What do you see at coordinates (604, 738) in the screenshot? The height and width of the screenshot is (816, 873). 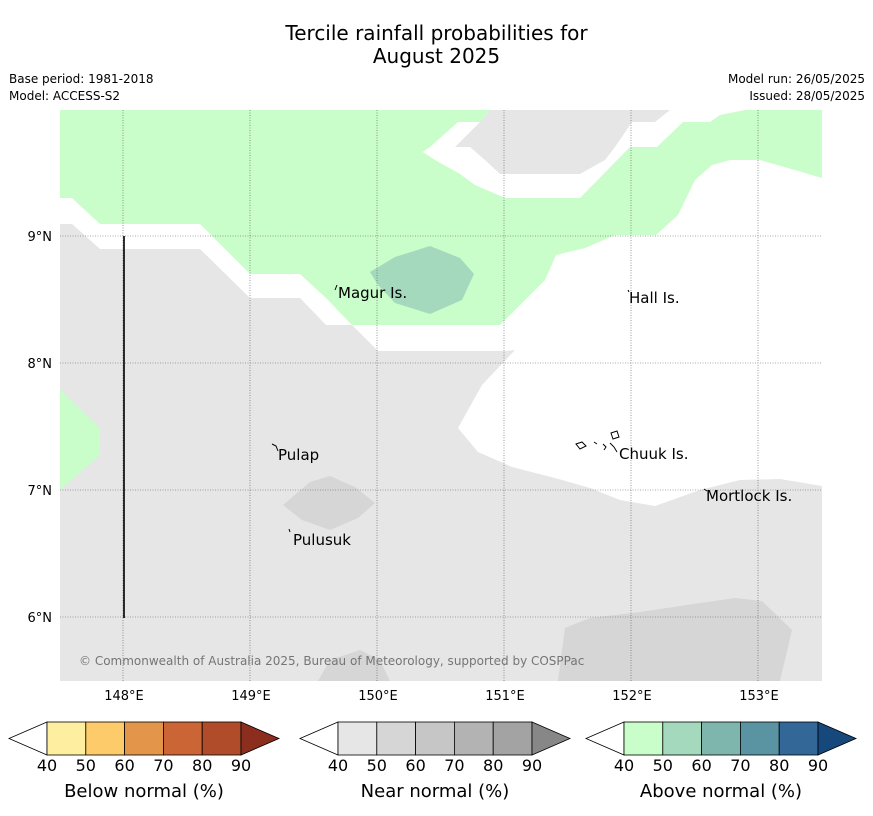 I see `above-normal-legend-low-extend` at bounding box center [604, 738].